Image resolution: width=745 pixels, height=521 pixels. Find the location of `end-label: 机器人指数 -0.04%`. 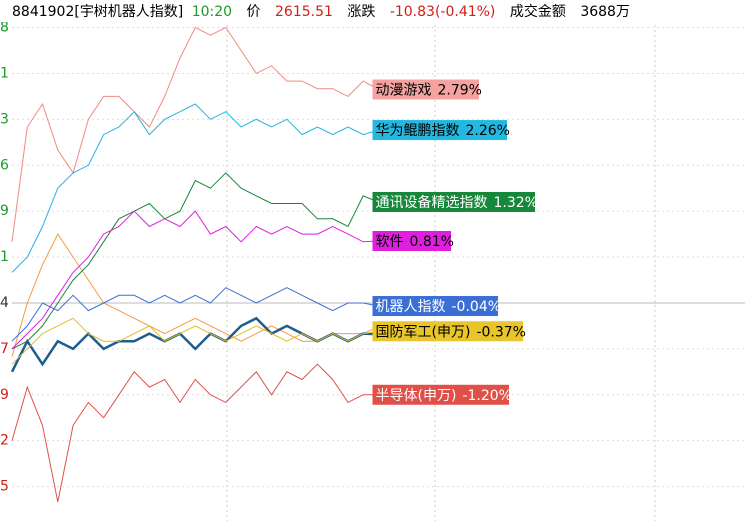

end-label: 机器人指数 -0.04% is located at coordinates (437, 306).